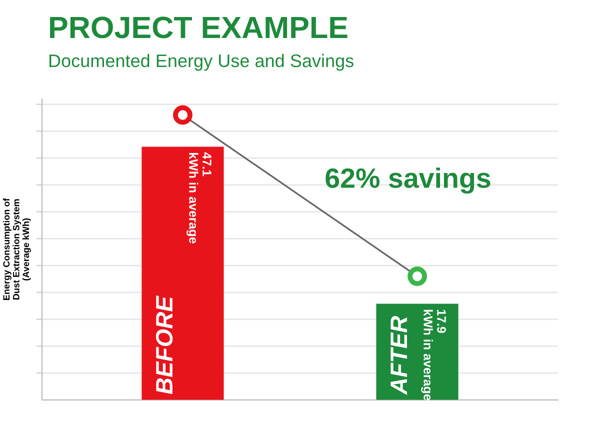 This screenshot has width=600, height=430. Describe the element at coordinates (398, 356) in the screenshot. I see `x-tick-label: AFTER` at that location.